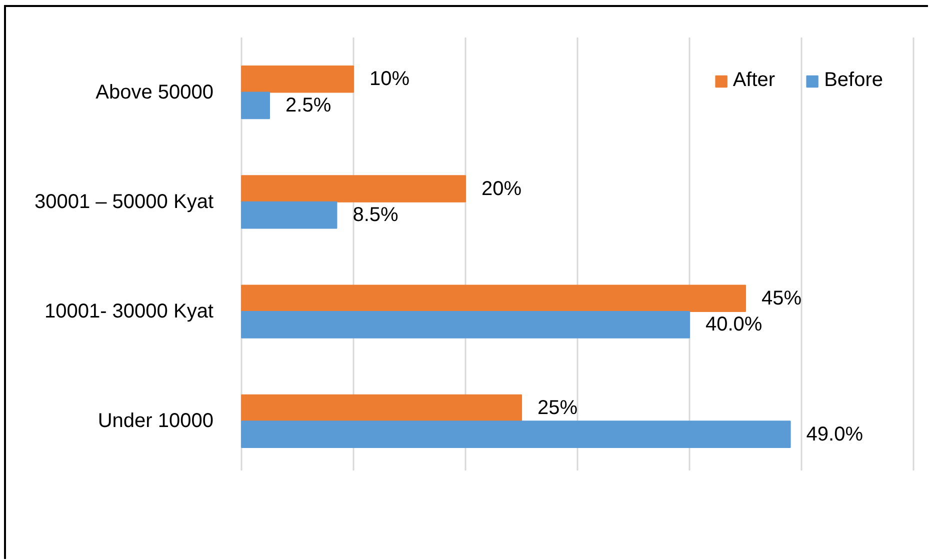 The height and width of the screenshot is (560, 929). I want to click on data-label: 20%, so click(502, 189).